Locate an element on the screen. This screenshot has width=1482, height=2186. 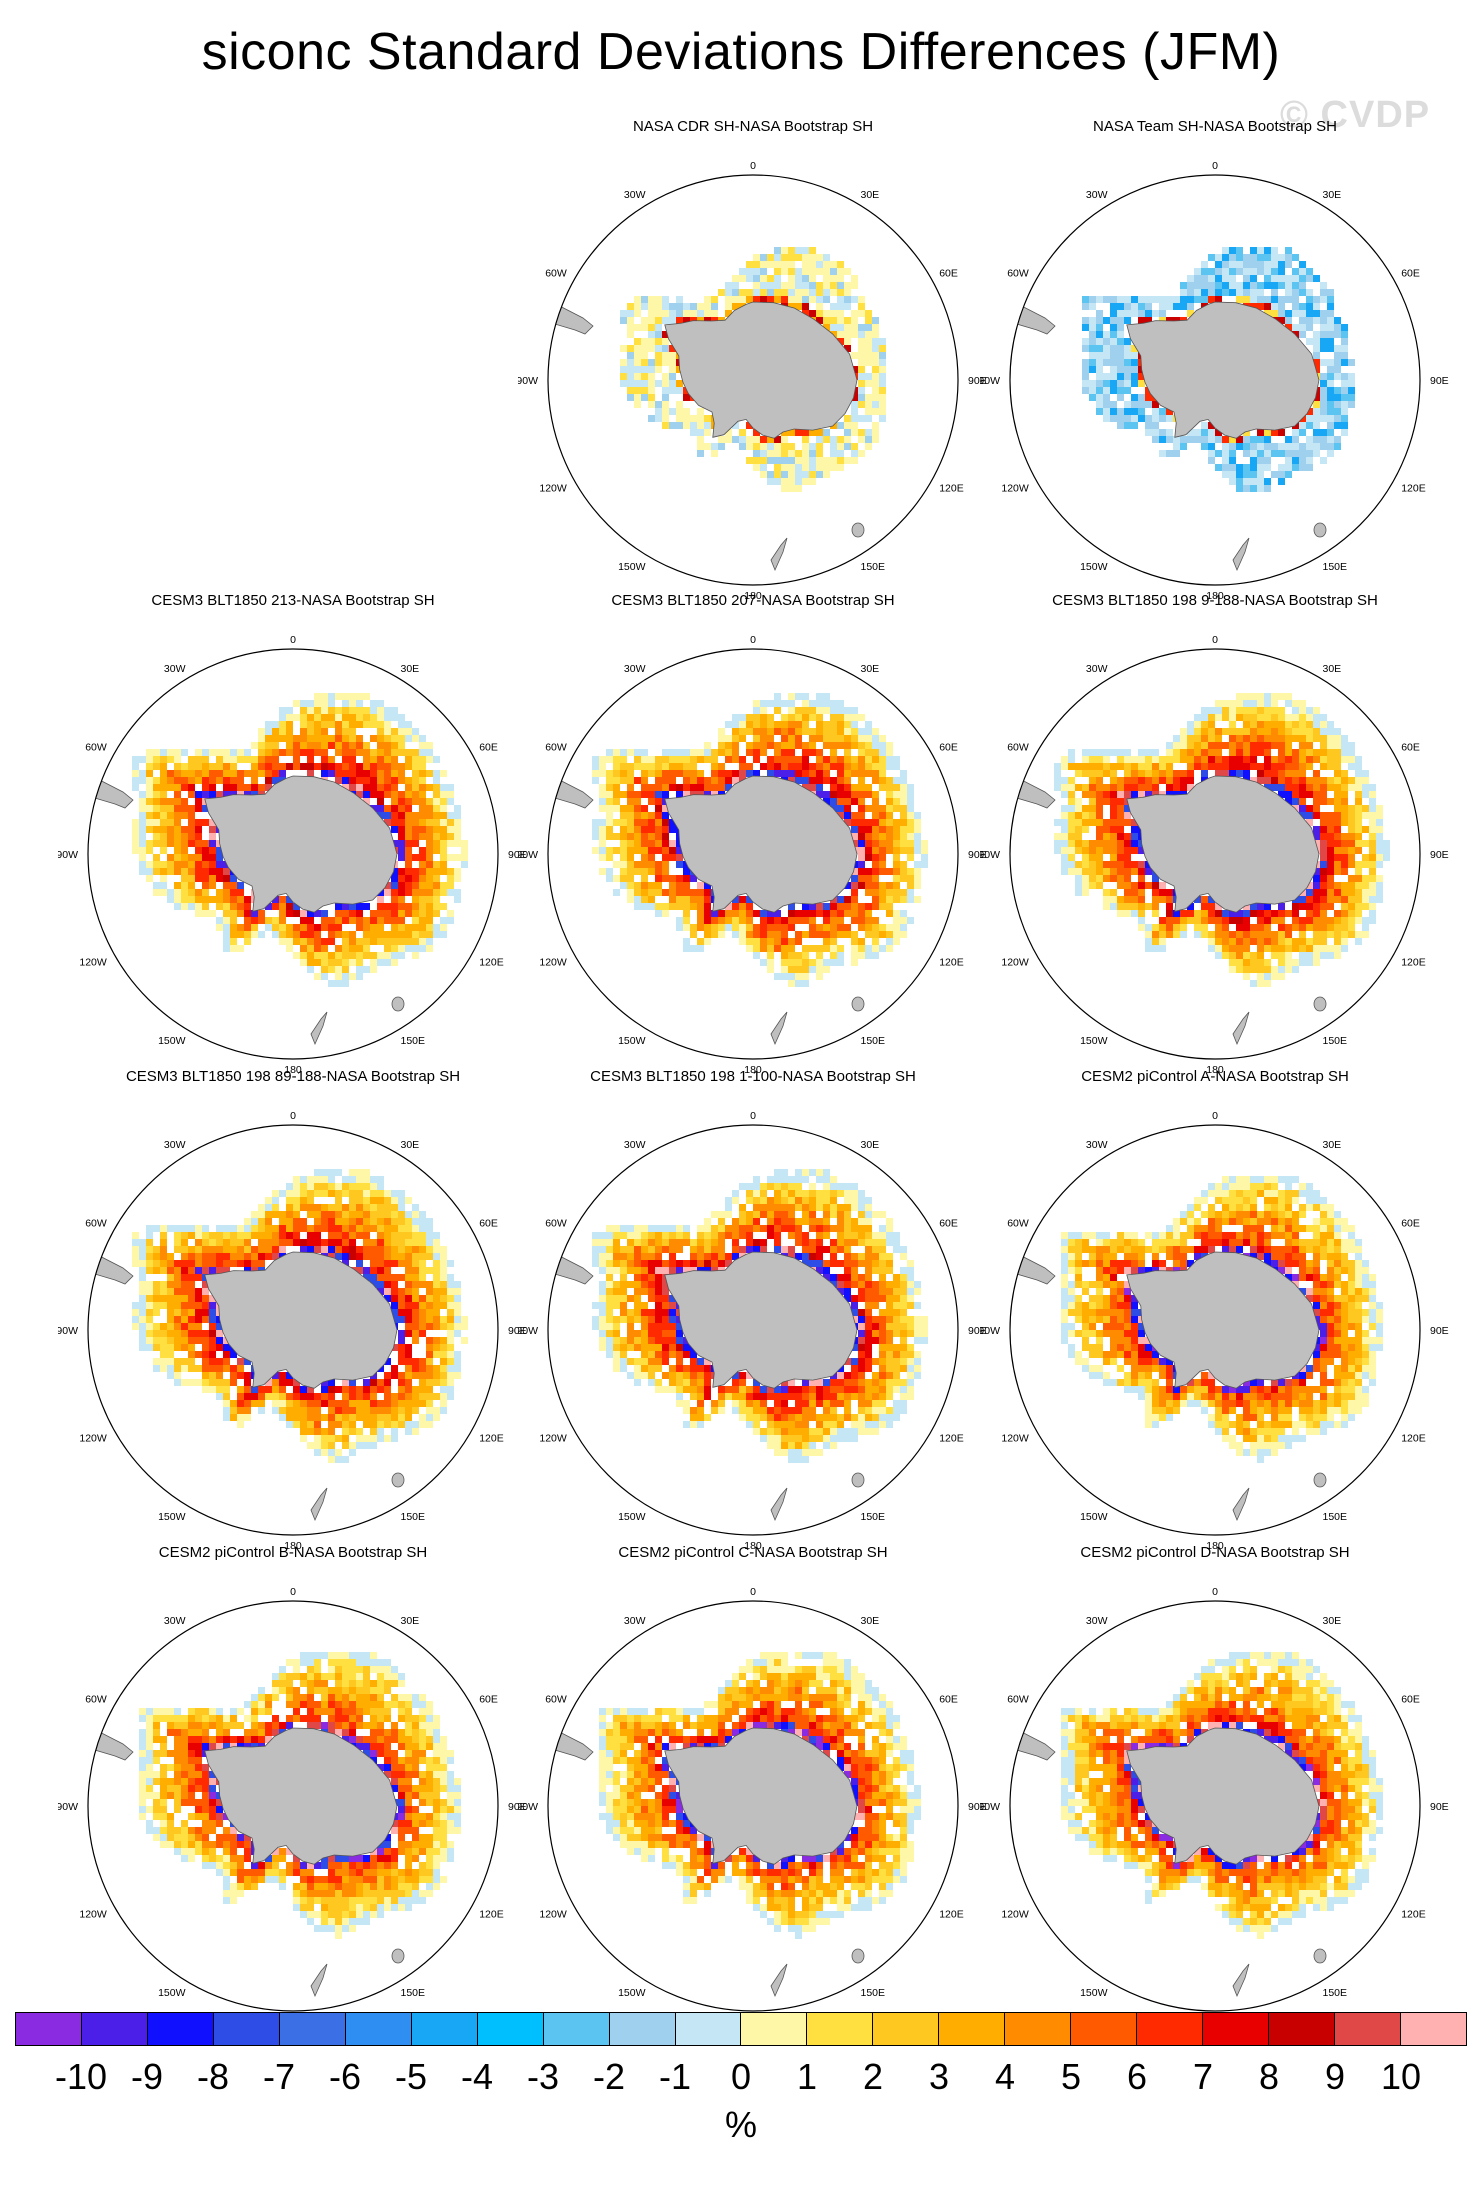
colorbar-tick-label: 5 is located at coordinates (1071, 2076).